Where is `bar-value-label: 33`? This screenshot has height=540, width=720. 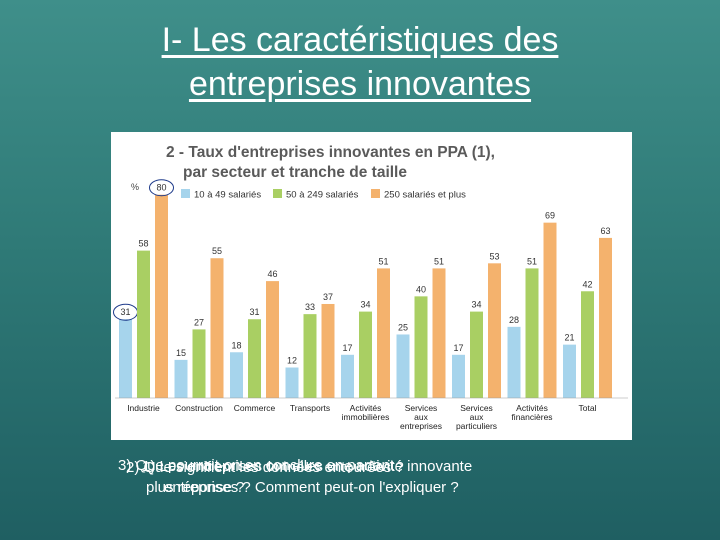
bar-value-label: 33 is located at coordinates (310, 307).